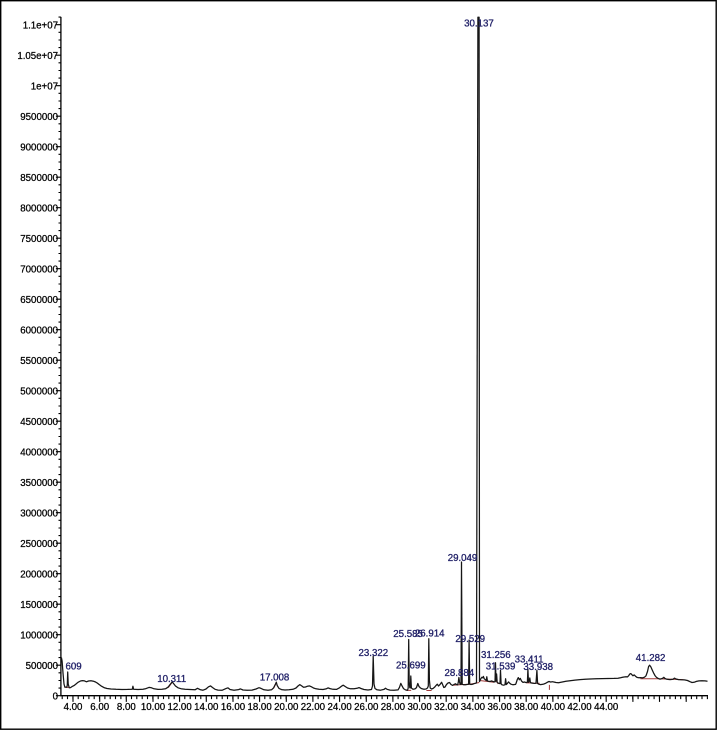 Image resolution: width=717 pixels, height=730 pixels. I want to click on svg-text: 26.00, so click(366, 707).